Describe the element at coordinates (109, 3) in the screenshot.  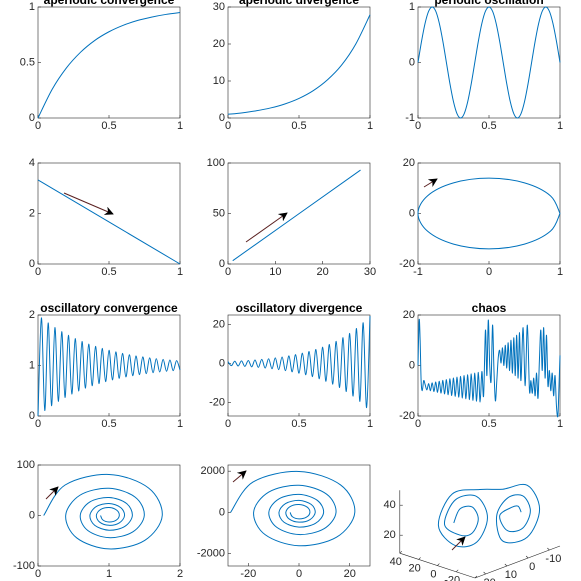
I see `subplot-title: aperiodic convergence` at that location.